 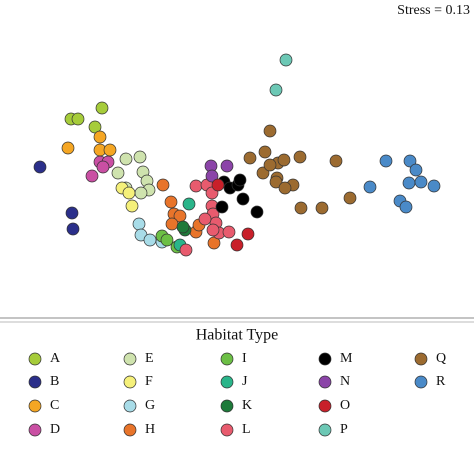 I want to click on legend-label: B, so click(x=54, y=381).